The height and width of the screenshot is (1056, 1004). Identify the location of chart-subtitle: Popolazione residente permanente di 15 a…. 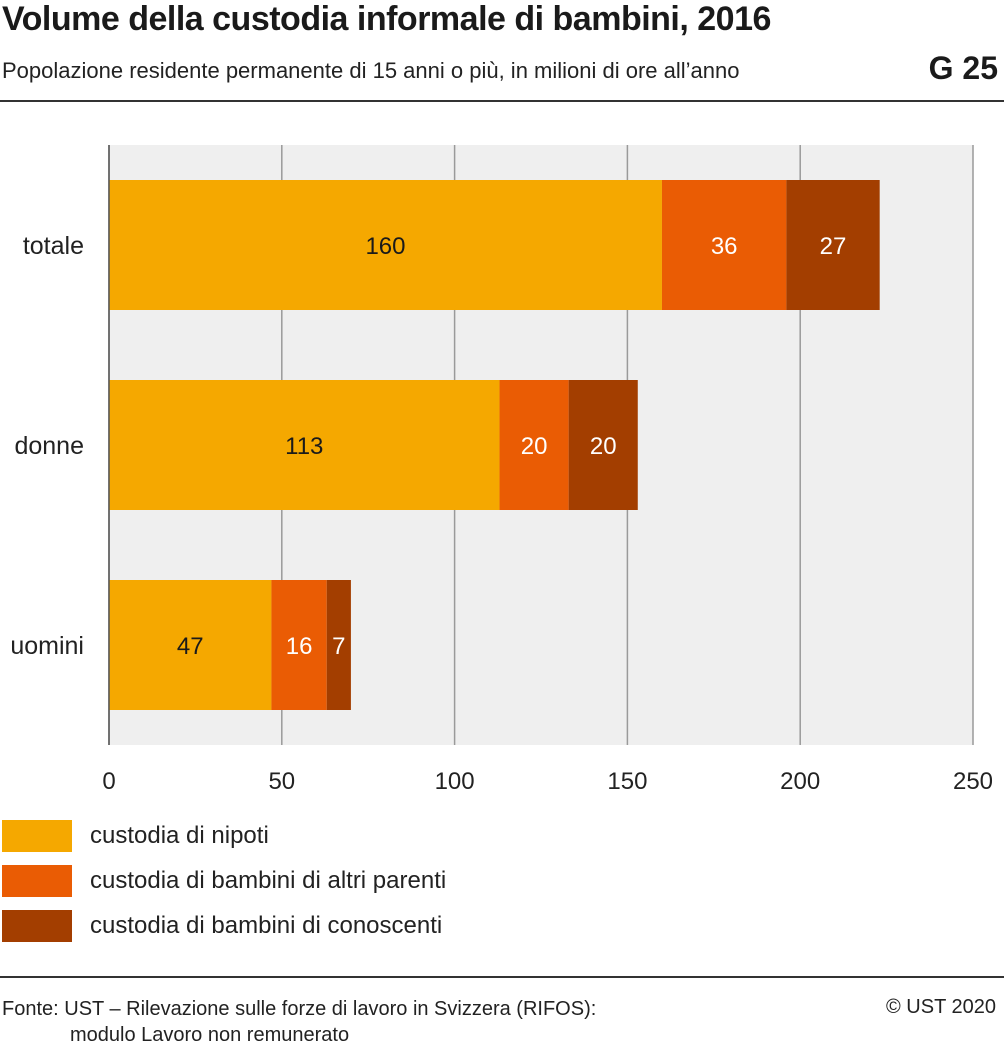
(371, 70).